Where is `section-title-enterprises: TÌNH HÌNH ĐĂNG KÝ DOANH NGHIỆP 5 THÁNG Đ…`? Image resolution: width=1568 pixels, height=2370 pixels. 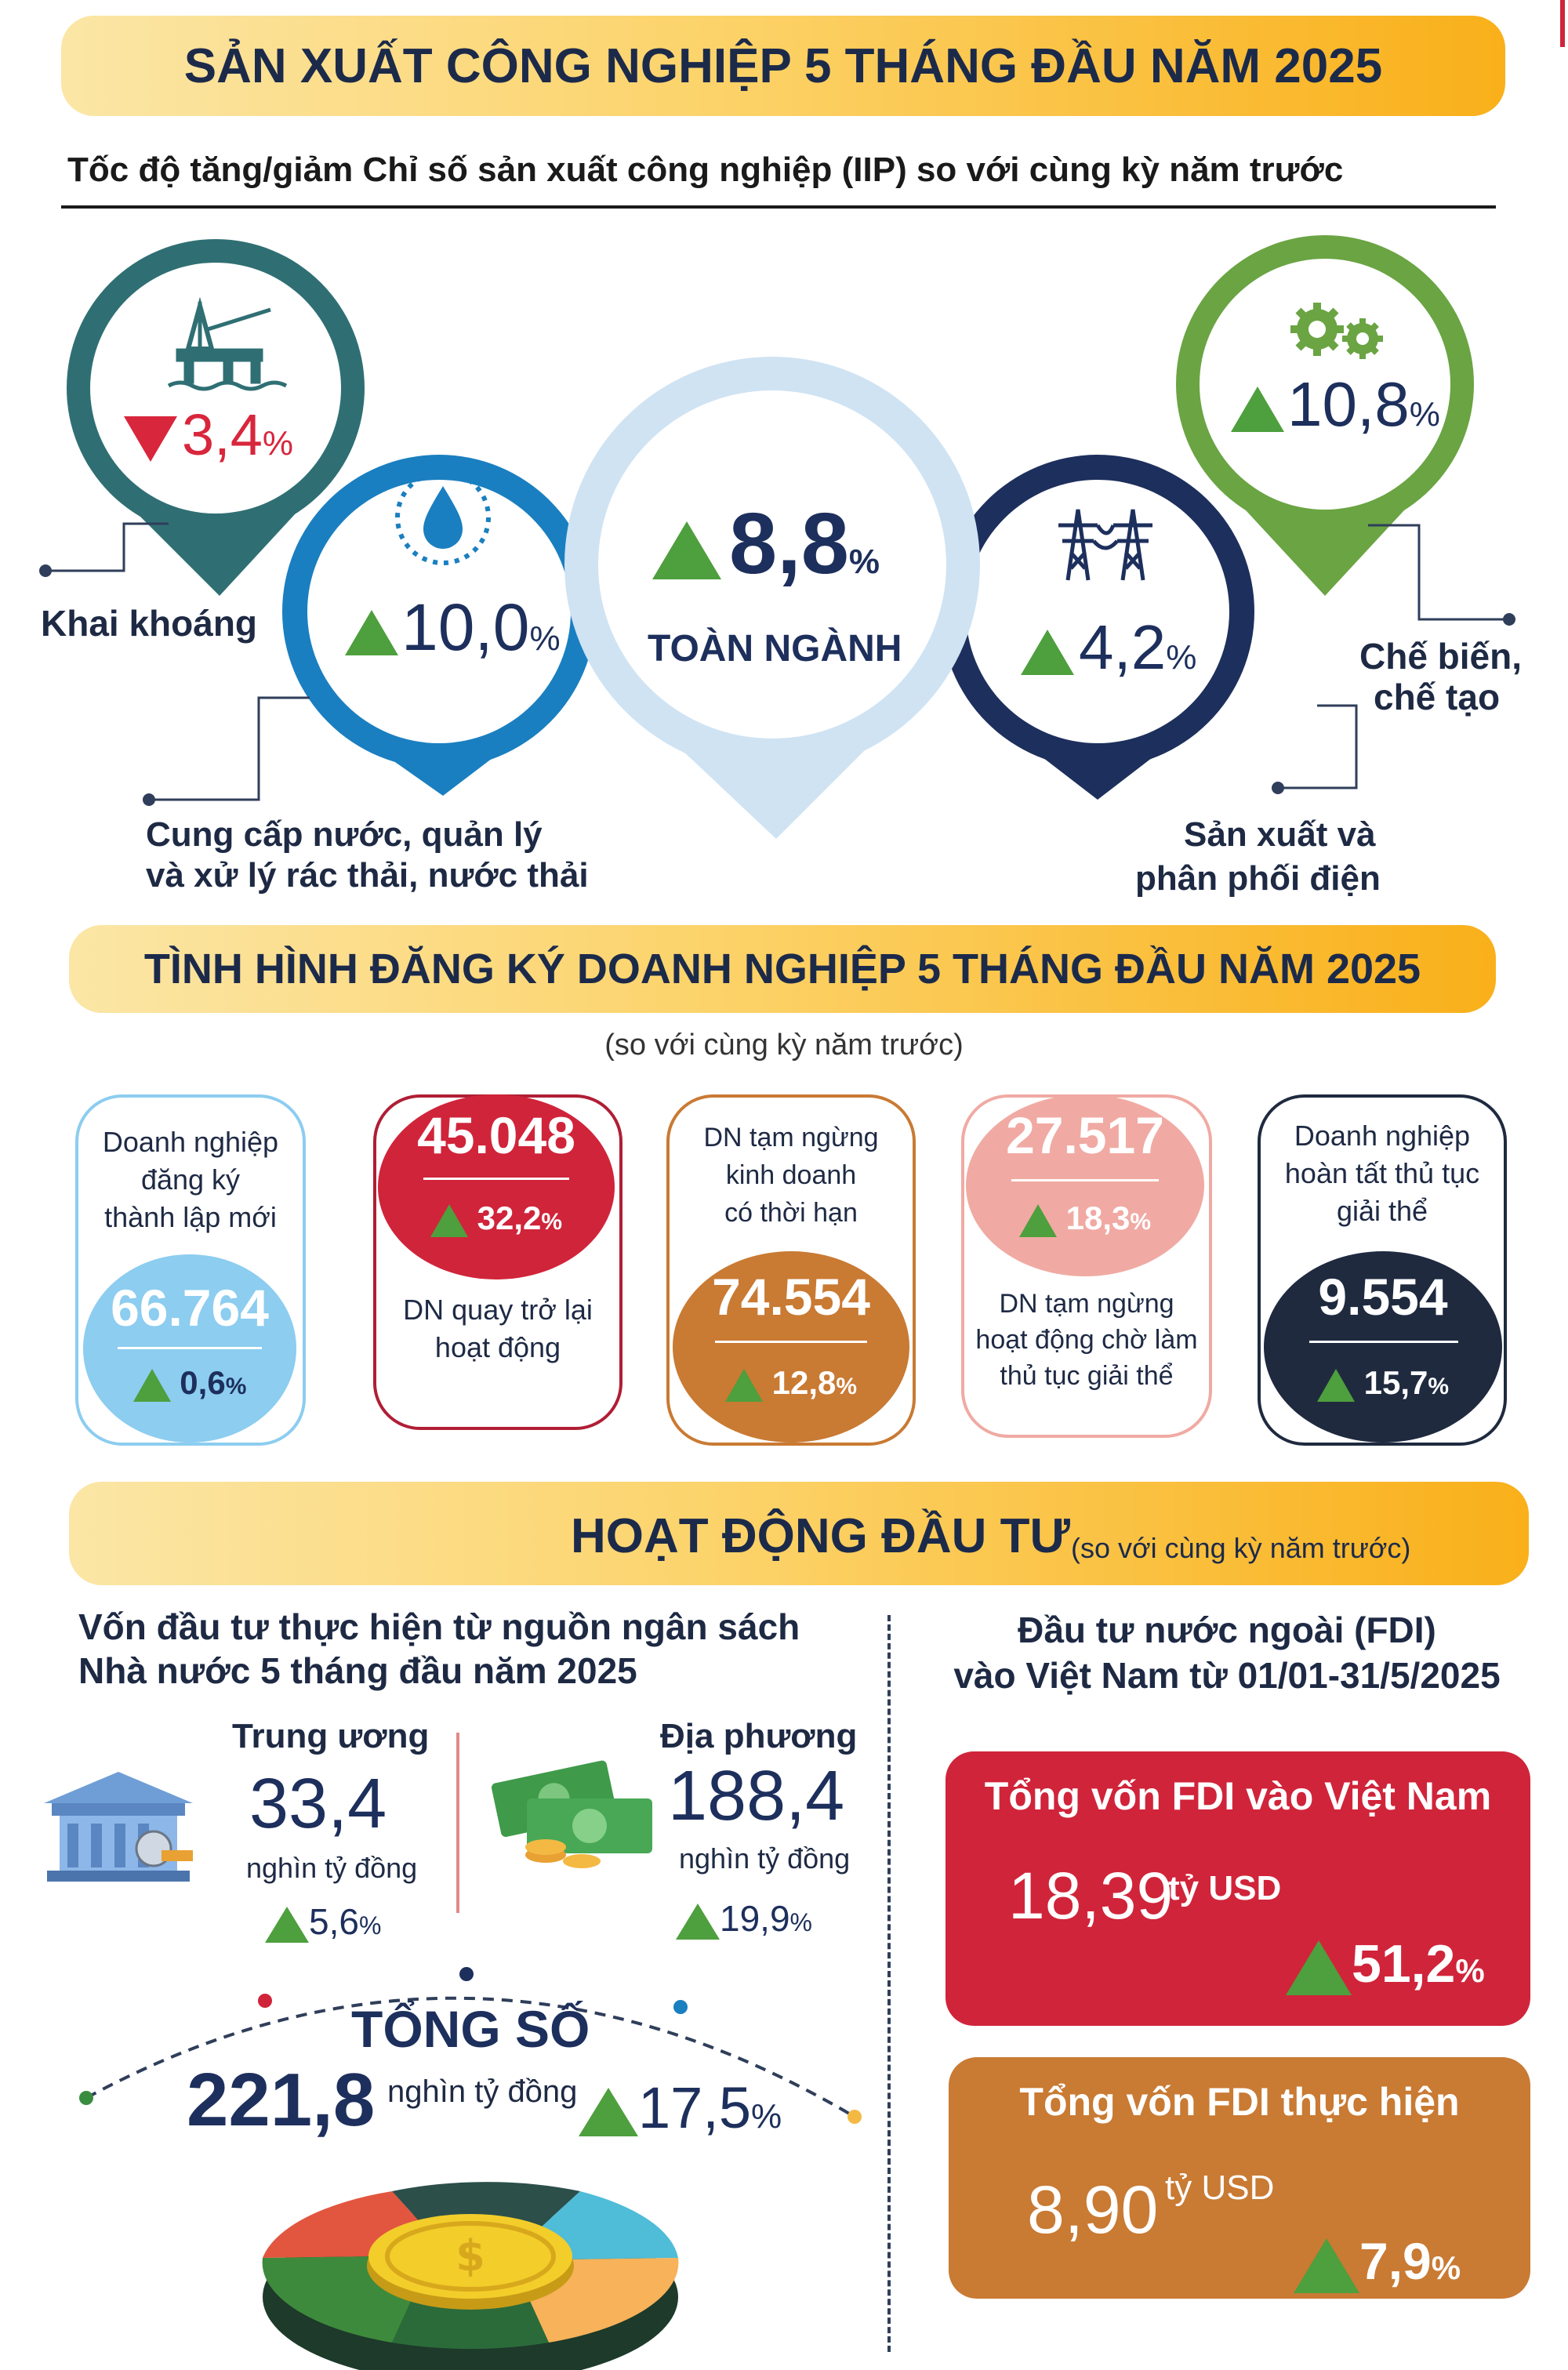
section-title-enterprises: TÌNH HÌNH ĐĂNG KÝ DOANH NGHIỆP 5 THÁNG Đ… is located at coordinates (782, 969).